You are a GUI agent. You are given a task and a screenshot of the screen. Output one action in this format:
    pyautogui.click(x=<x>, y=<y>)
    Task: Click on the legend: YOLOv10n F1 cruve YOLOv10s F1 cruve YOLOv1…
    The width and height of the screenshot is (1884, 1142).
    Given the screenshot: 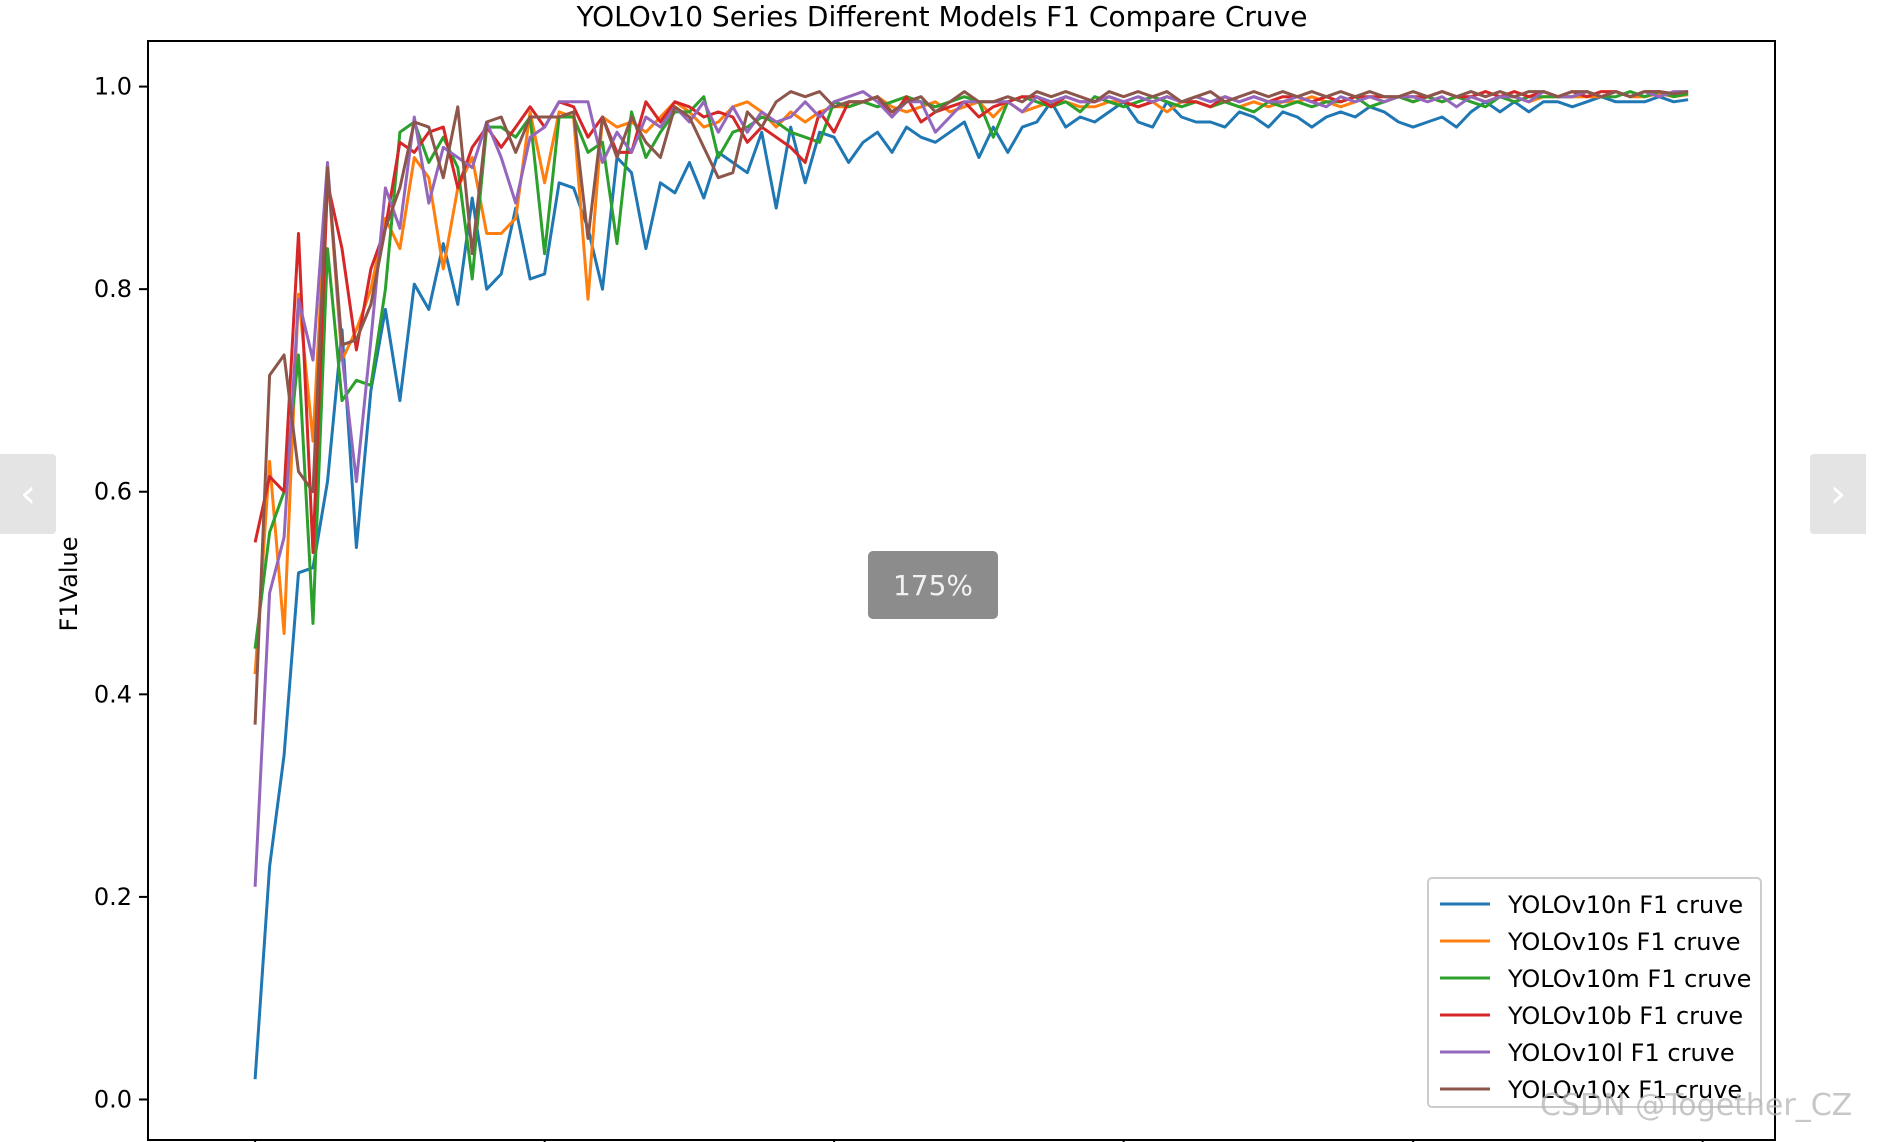 What is the action you would take?
    pyautogui.click(x=1594, y=992)
    